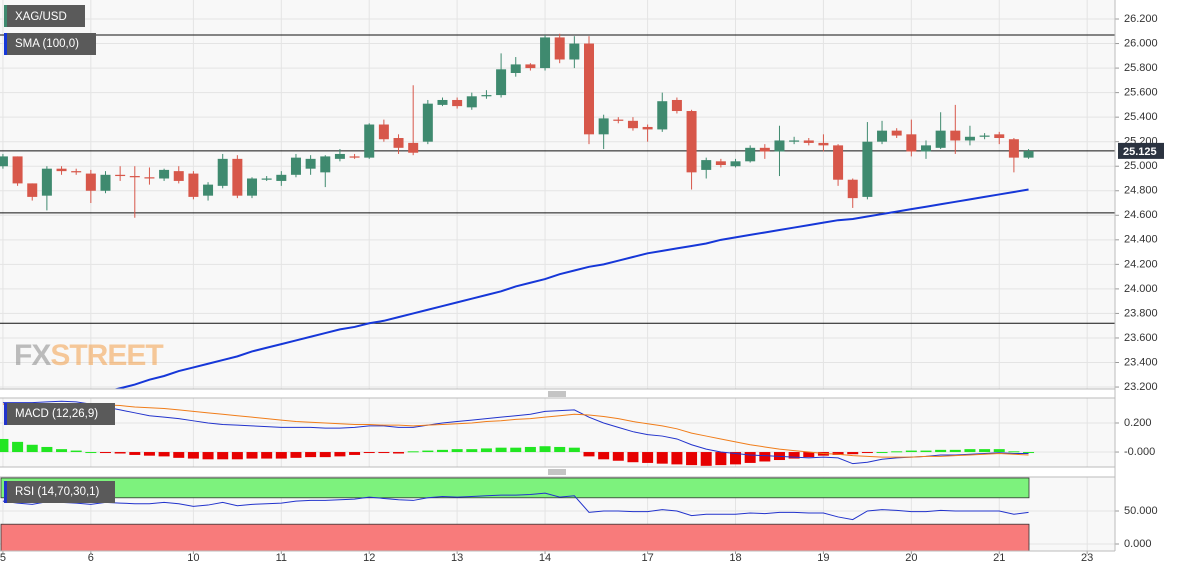  Describe the element at coordinates (911, 558) in the screenshot. I see `x-tick-label: 20` at that location.